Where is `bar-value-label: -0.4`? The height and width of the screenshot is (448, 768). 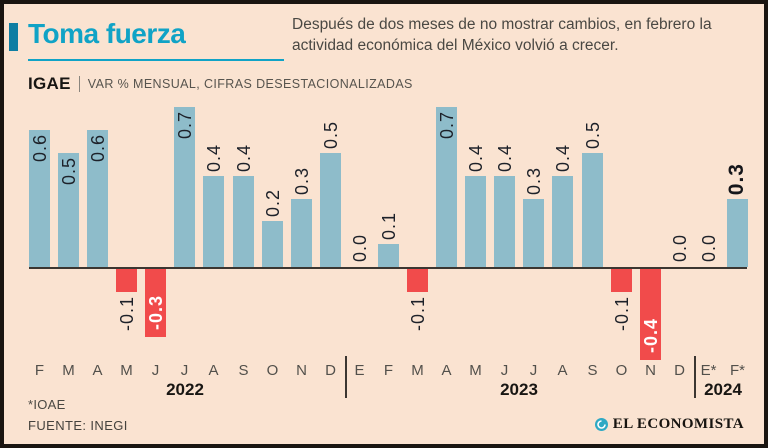
bar-value-label: -0.4 is located at coordinates (650, 335).